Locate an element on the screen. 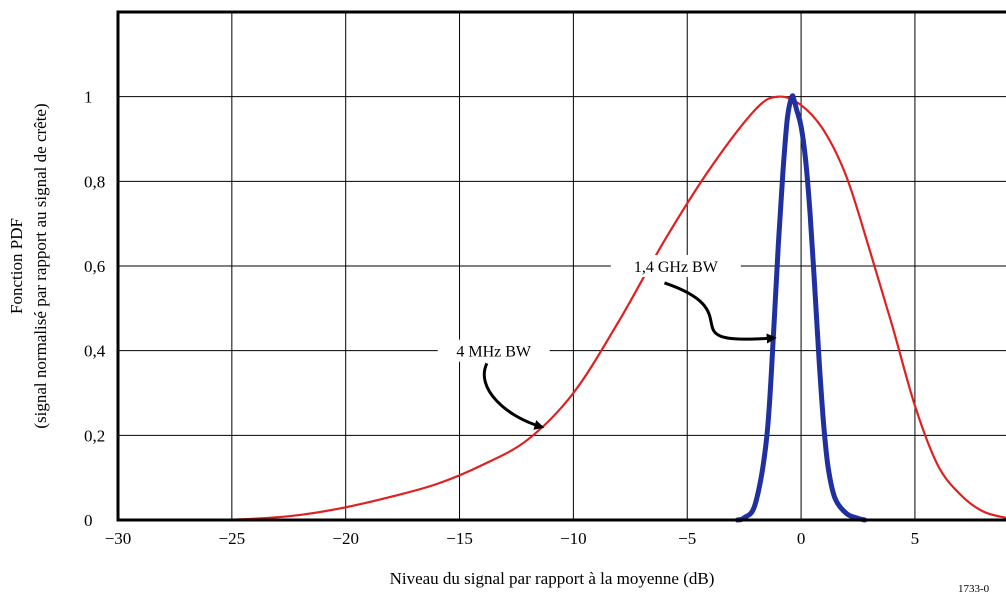  annotation-1-4ghz: 1,4 GHz BW is located at coordinates (676, 267).